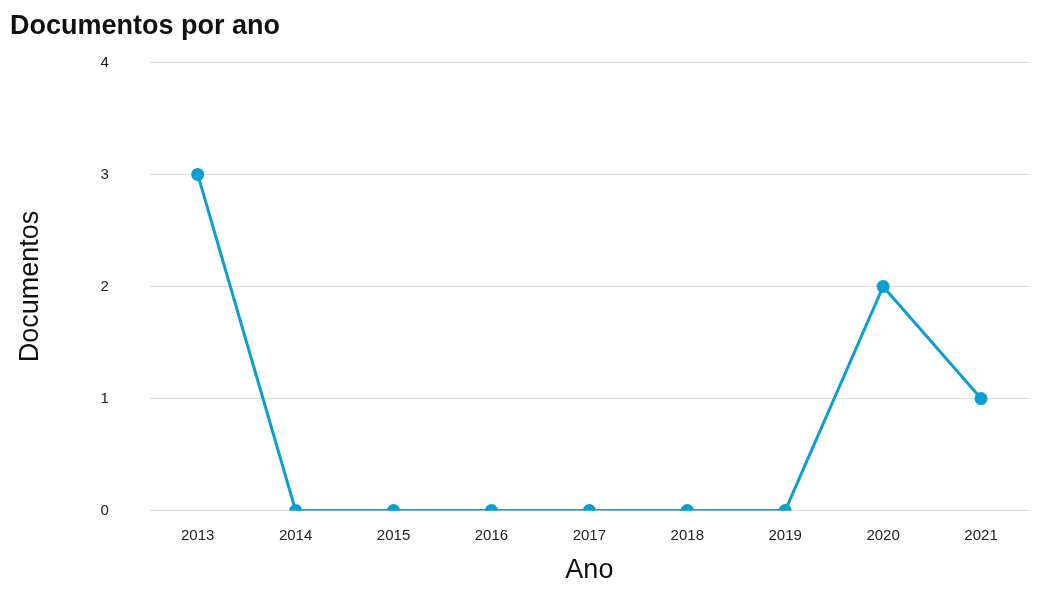  Describe the element at coordinates (104, 61) in the screenshot. I see `y-tick-label: 4` at that location.